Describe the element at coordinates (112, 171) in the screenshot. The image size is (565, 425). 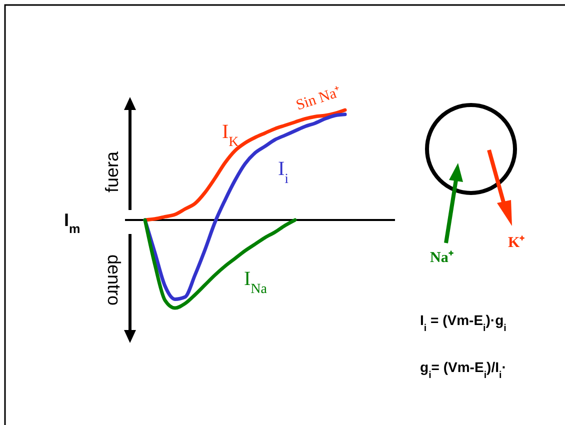
I see `text: fuera` at that location.